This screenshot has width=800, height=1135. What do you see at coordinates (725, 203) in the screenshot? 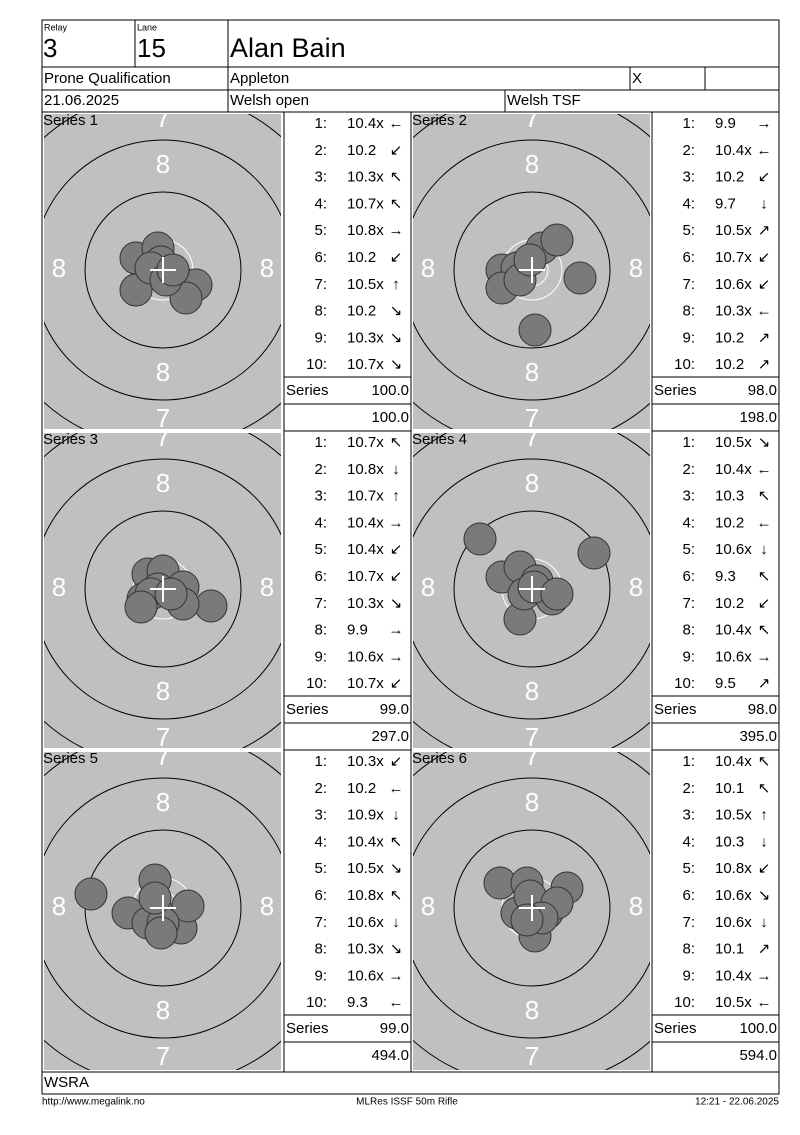
I see `shot-score: 9.7` at bounding box center [725, 203].